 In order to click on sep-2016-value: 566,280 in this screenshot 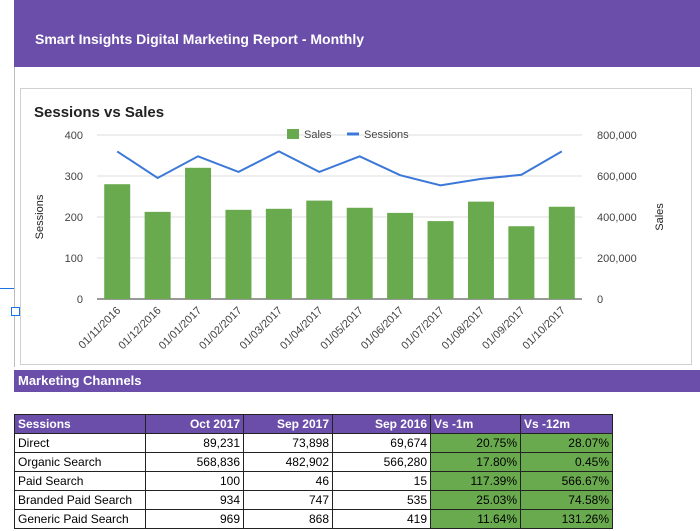, I will do `click(381, 462)`.